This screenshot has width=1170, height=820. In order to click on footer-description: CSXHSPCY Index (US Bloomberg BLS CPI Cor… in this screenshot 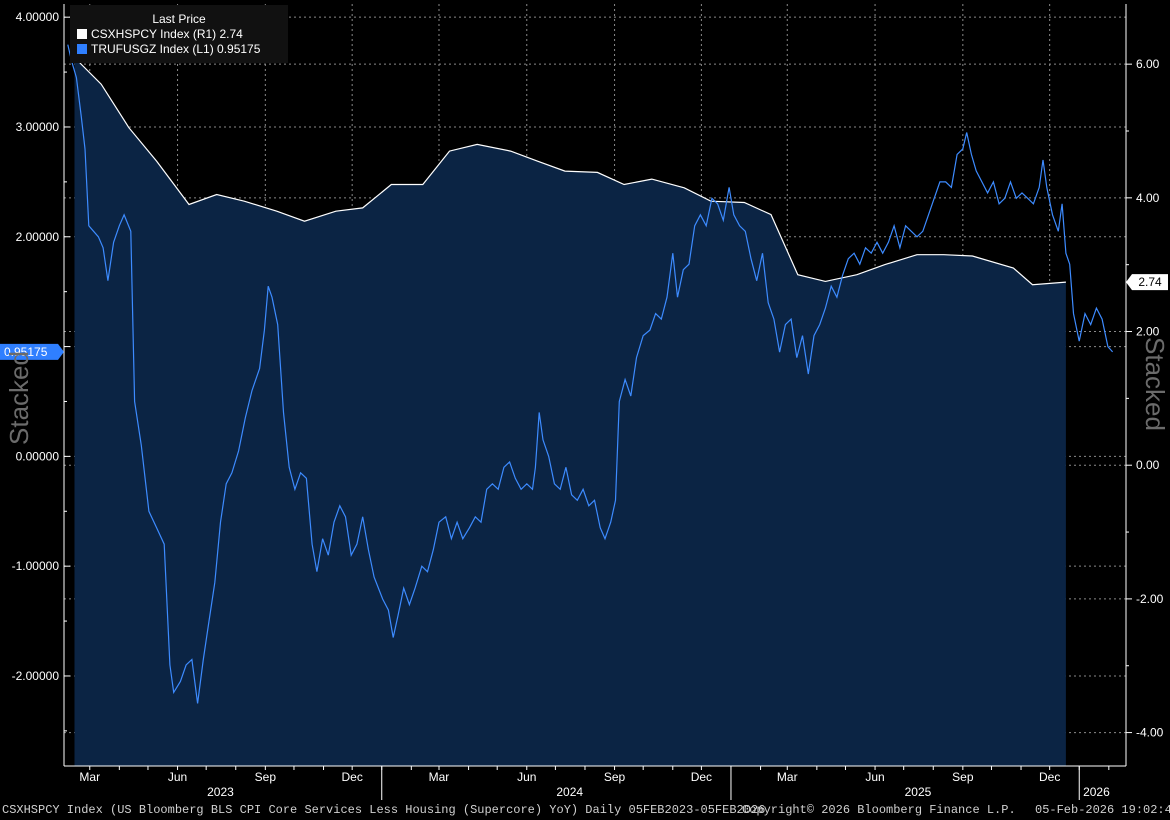, I will do `click(384, 810)`.